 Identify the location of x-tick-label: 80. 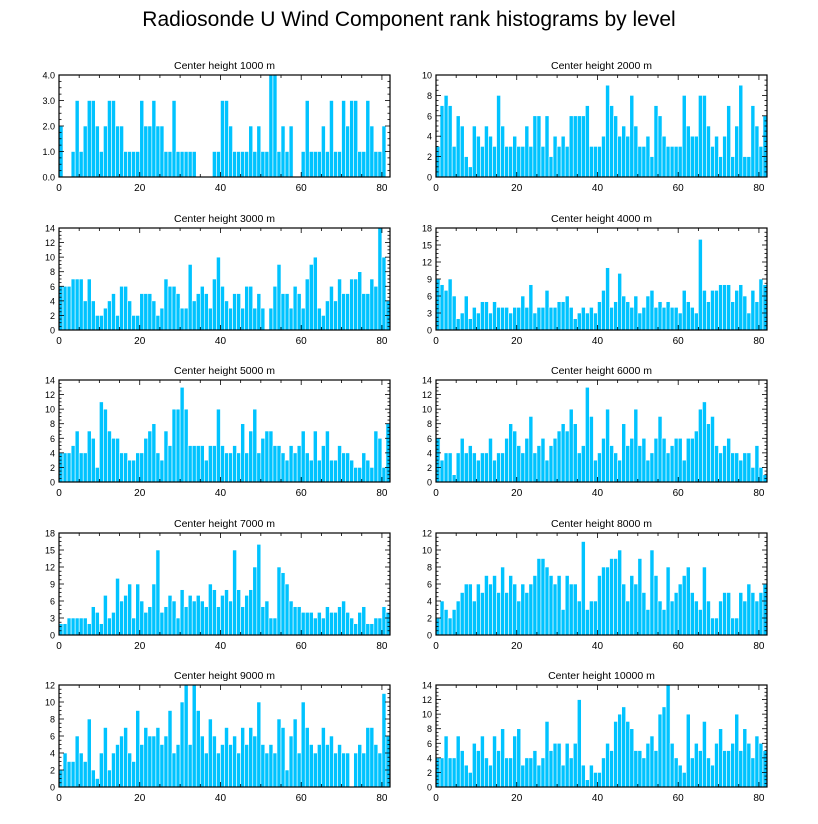
(382, 493).